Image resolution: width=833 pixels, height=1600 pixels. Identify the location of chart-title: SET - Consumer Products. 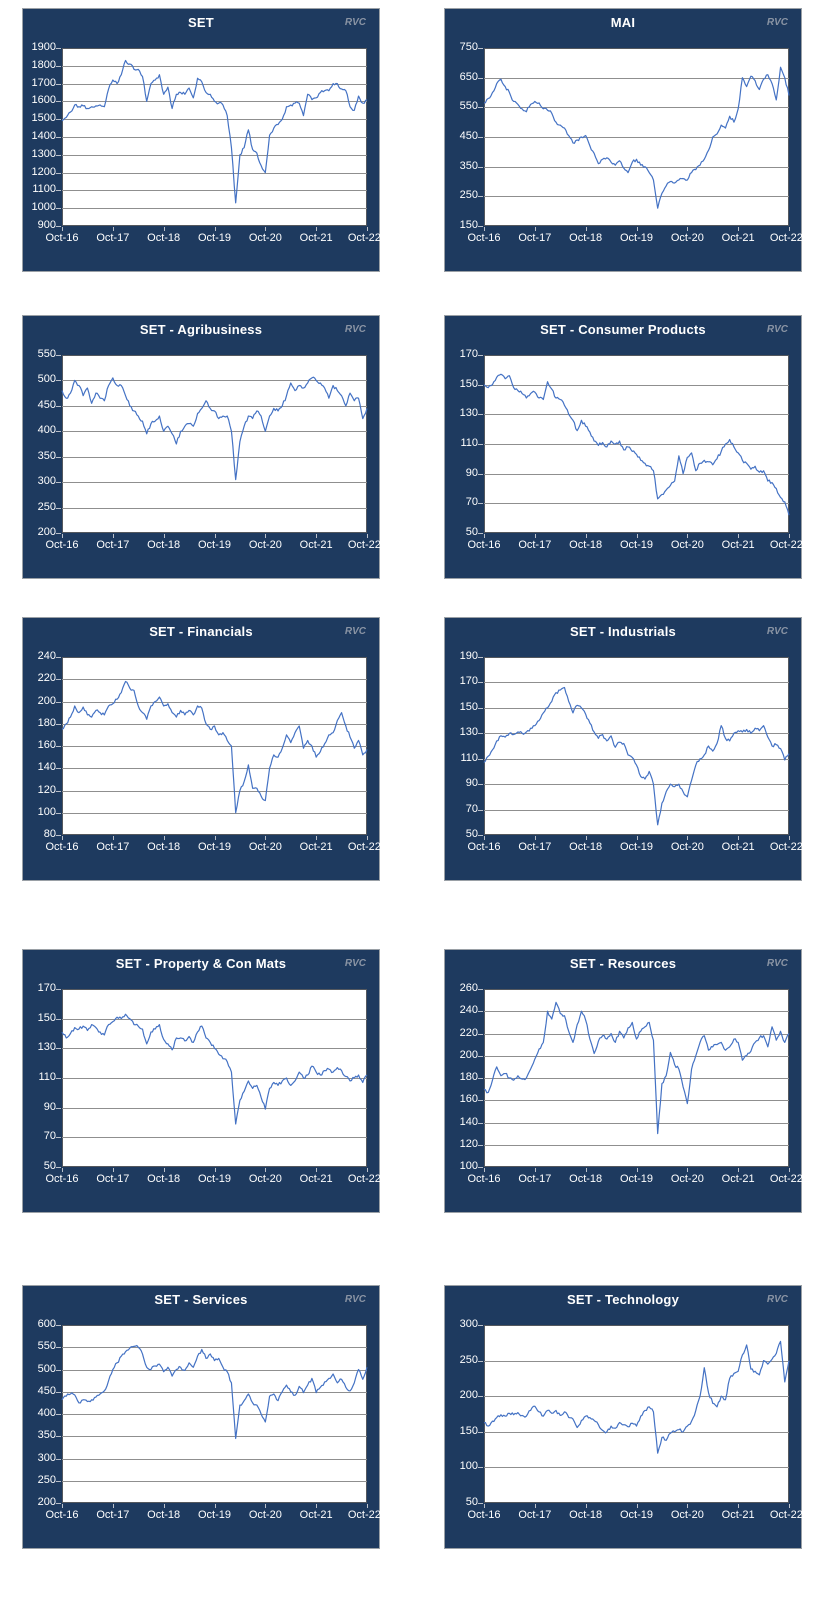
(623, 329).